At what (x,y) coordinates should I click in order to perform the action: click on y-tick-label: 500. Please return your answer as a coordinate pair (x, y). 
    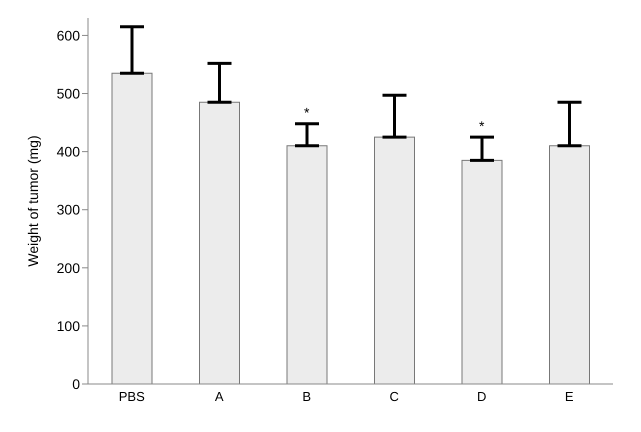
    Looking at the image, I should click on (68, 93).